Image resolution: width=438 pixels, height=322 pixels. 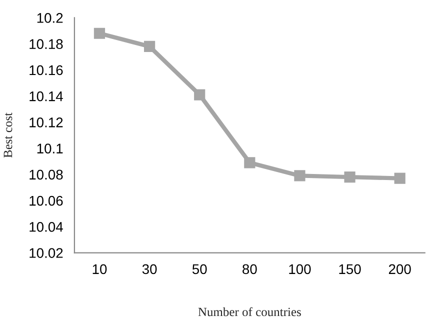 I want to click on x-tick-label: 80, so click(x=249, y=269).